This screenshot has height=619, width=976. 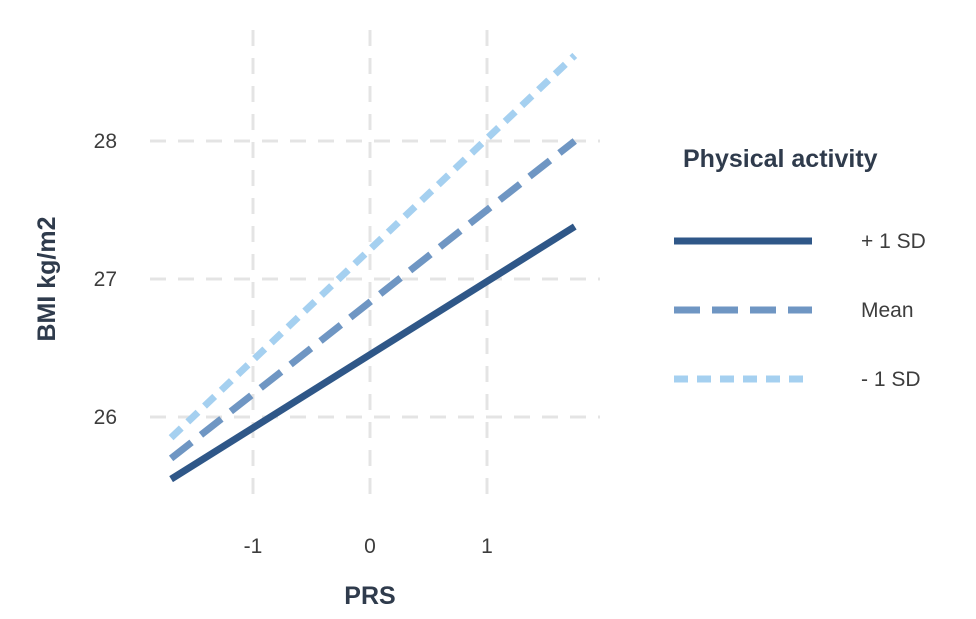 What do you see at coordinates (893, 241) in the screenshot?
I see `legend-label-0: + 1 SD` at bounding box center [893, 241].